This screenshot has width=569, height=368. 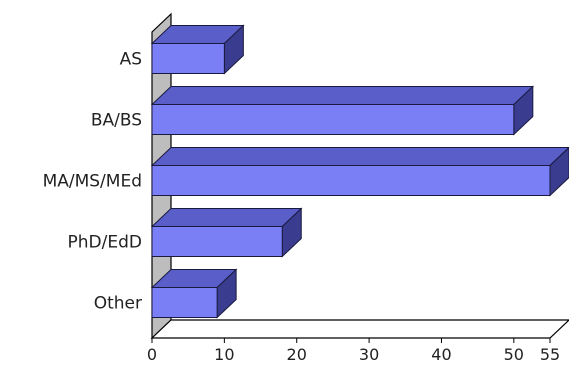 What do you see at coordinates (353, 351) in the screenshot?
I see `x-axis-ticks: 0 10 20 30 40 50 55` at bounding box center [353, 351].